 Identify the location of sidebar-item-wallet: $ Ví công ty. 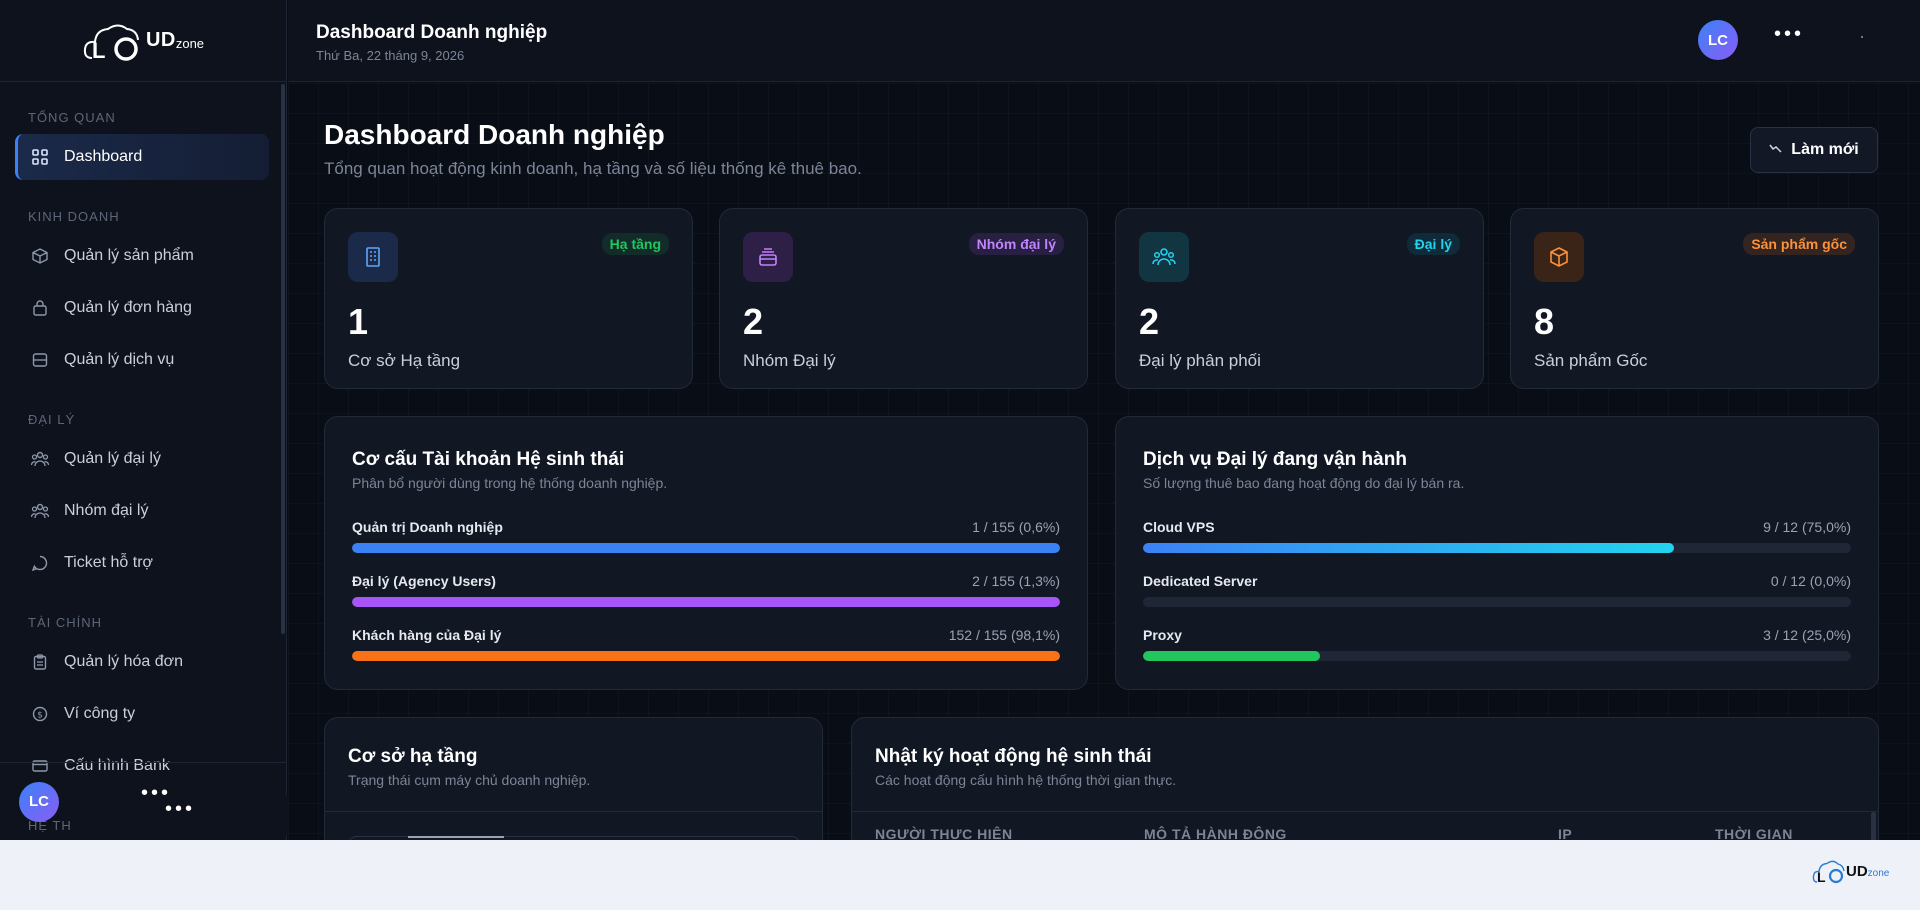
(142, 714).